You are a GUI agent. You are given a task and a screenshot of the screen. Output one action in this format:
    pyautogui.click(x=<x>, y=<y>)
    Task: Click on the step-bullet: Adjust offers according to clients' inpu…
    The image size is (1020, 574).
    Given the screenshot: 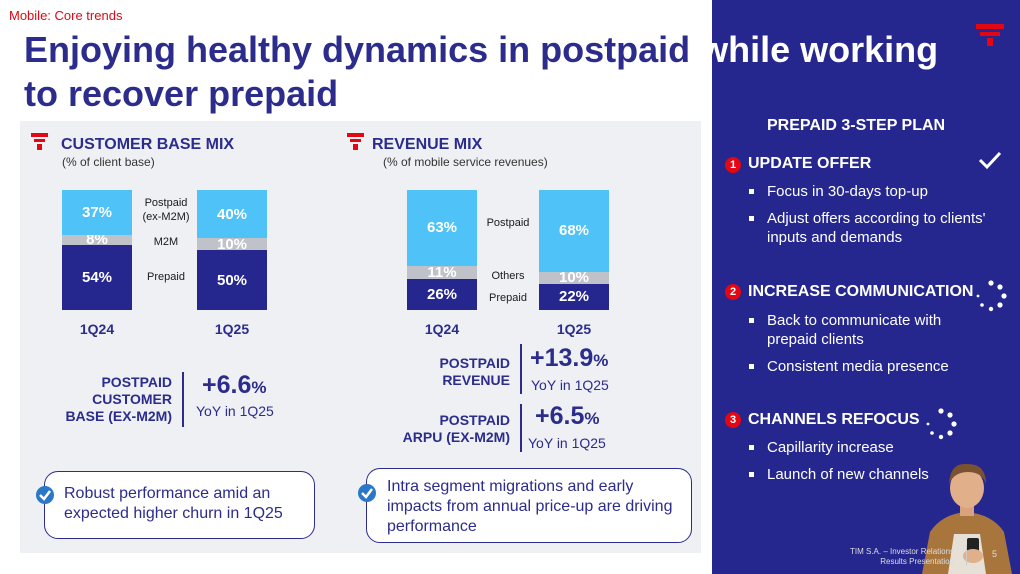 What is the action you would take?
    pyautogui.click(x=878, y=228)
    